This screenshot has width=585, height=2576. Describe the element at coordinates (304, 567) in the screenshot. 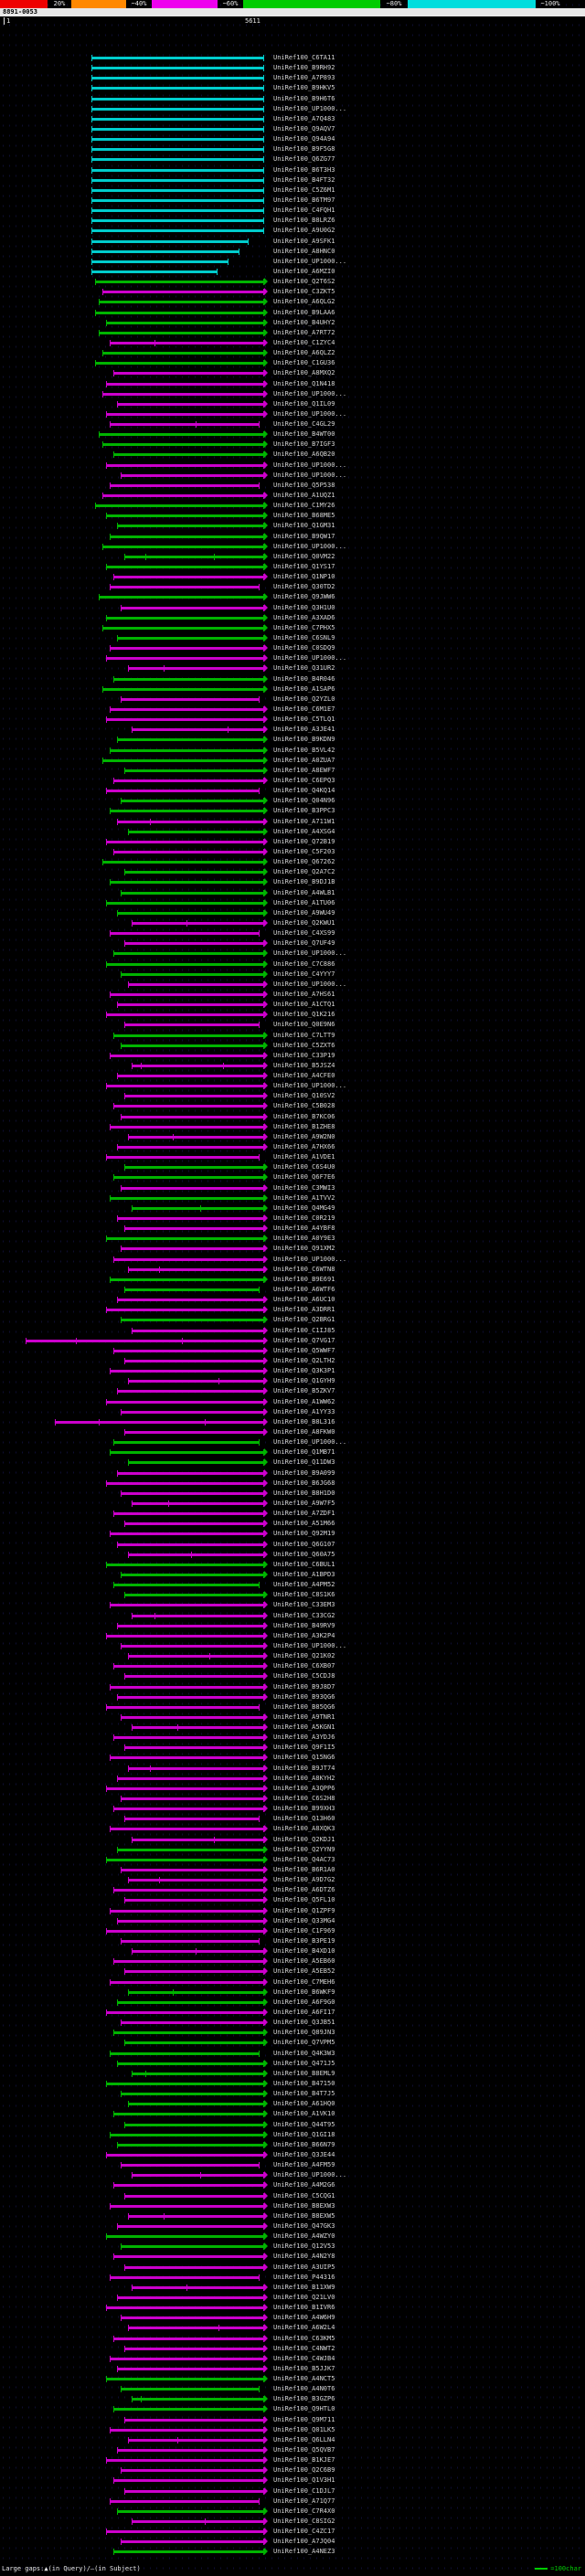

I see `hit-label: UniRef100_Q1YS17` at that location.